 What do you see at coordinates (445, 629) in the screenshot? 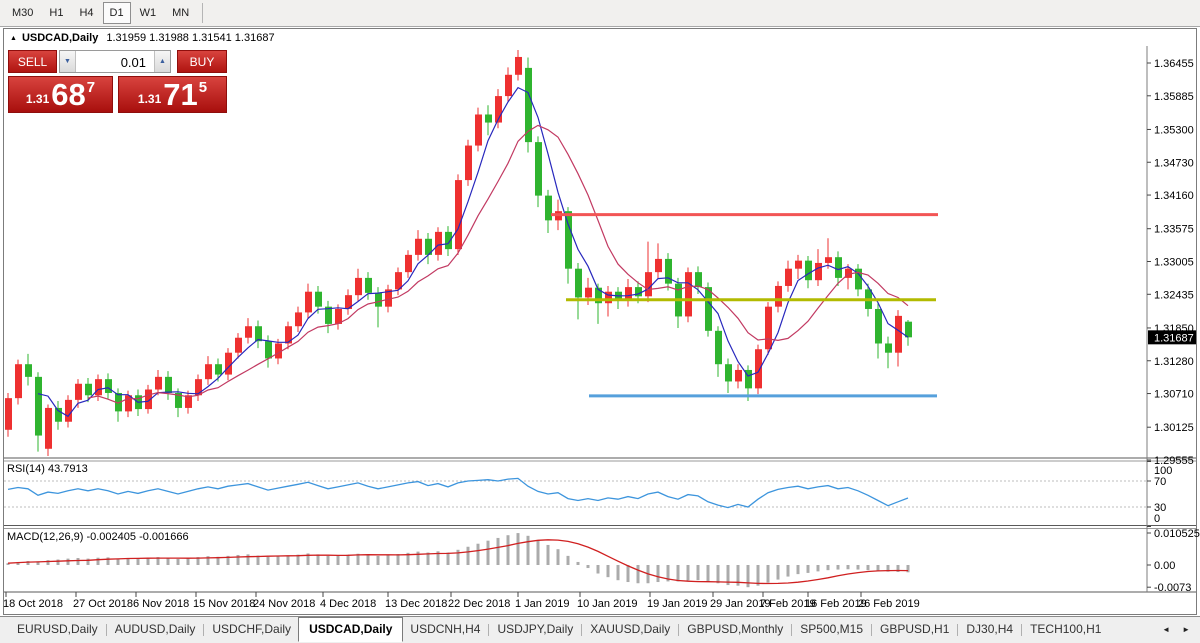
I see `chart-tab-usdcnh-h4: USDCNH,H4` at bounding box center [445, 629].